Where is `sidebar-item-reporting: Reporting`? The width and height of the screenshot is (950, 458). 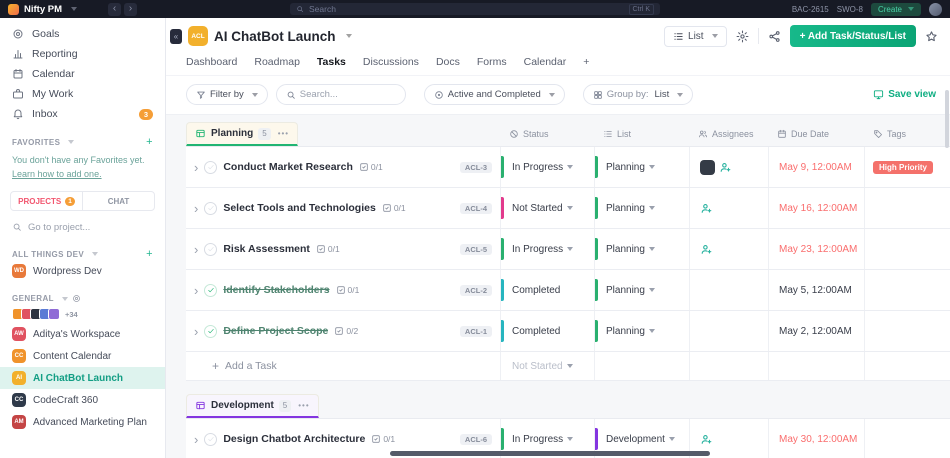
sidebar-item-reporting: Reporting is located at coordinates (82, 54).